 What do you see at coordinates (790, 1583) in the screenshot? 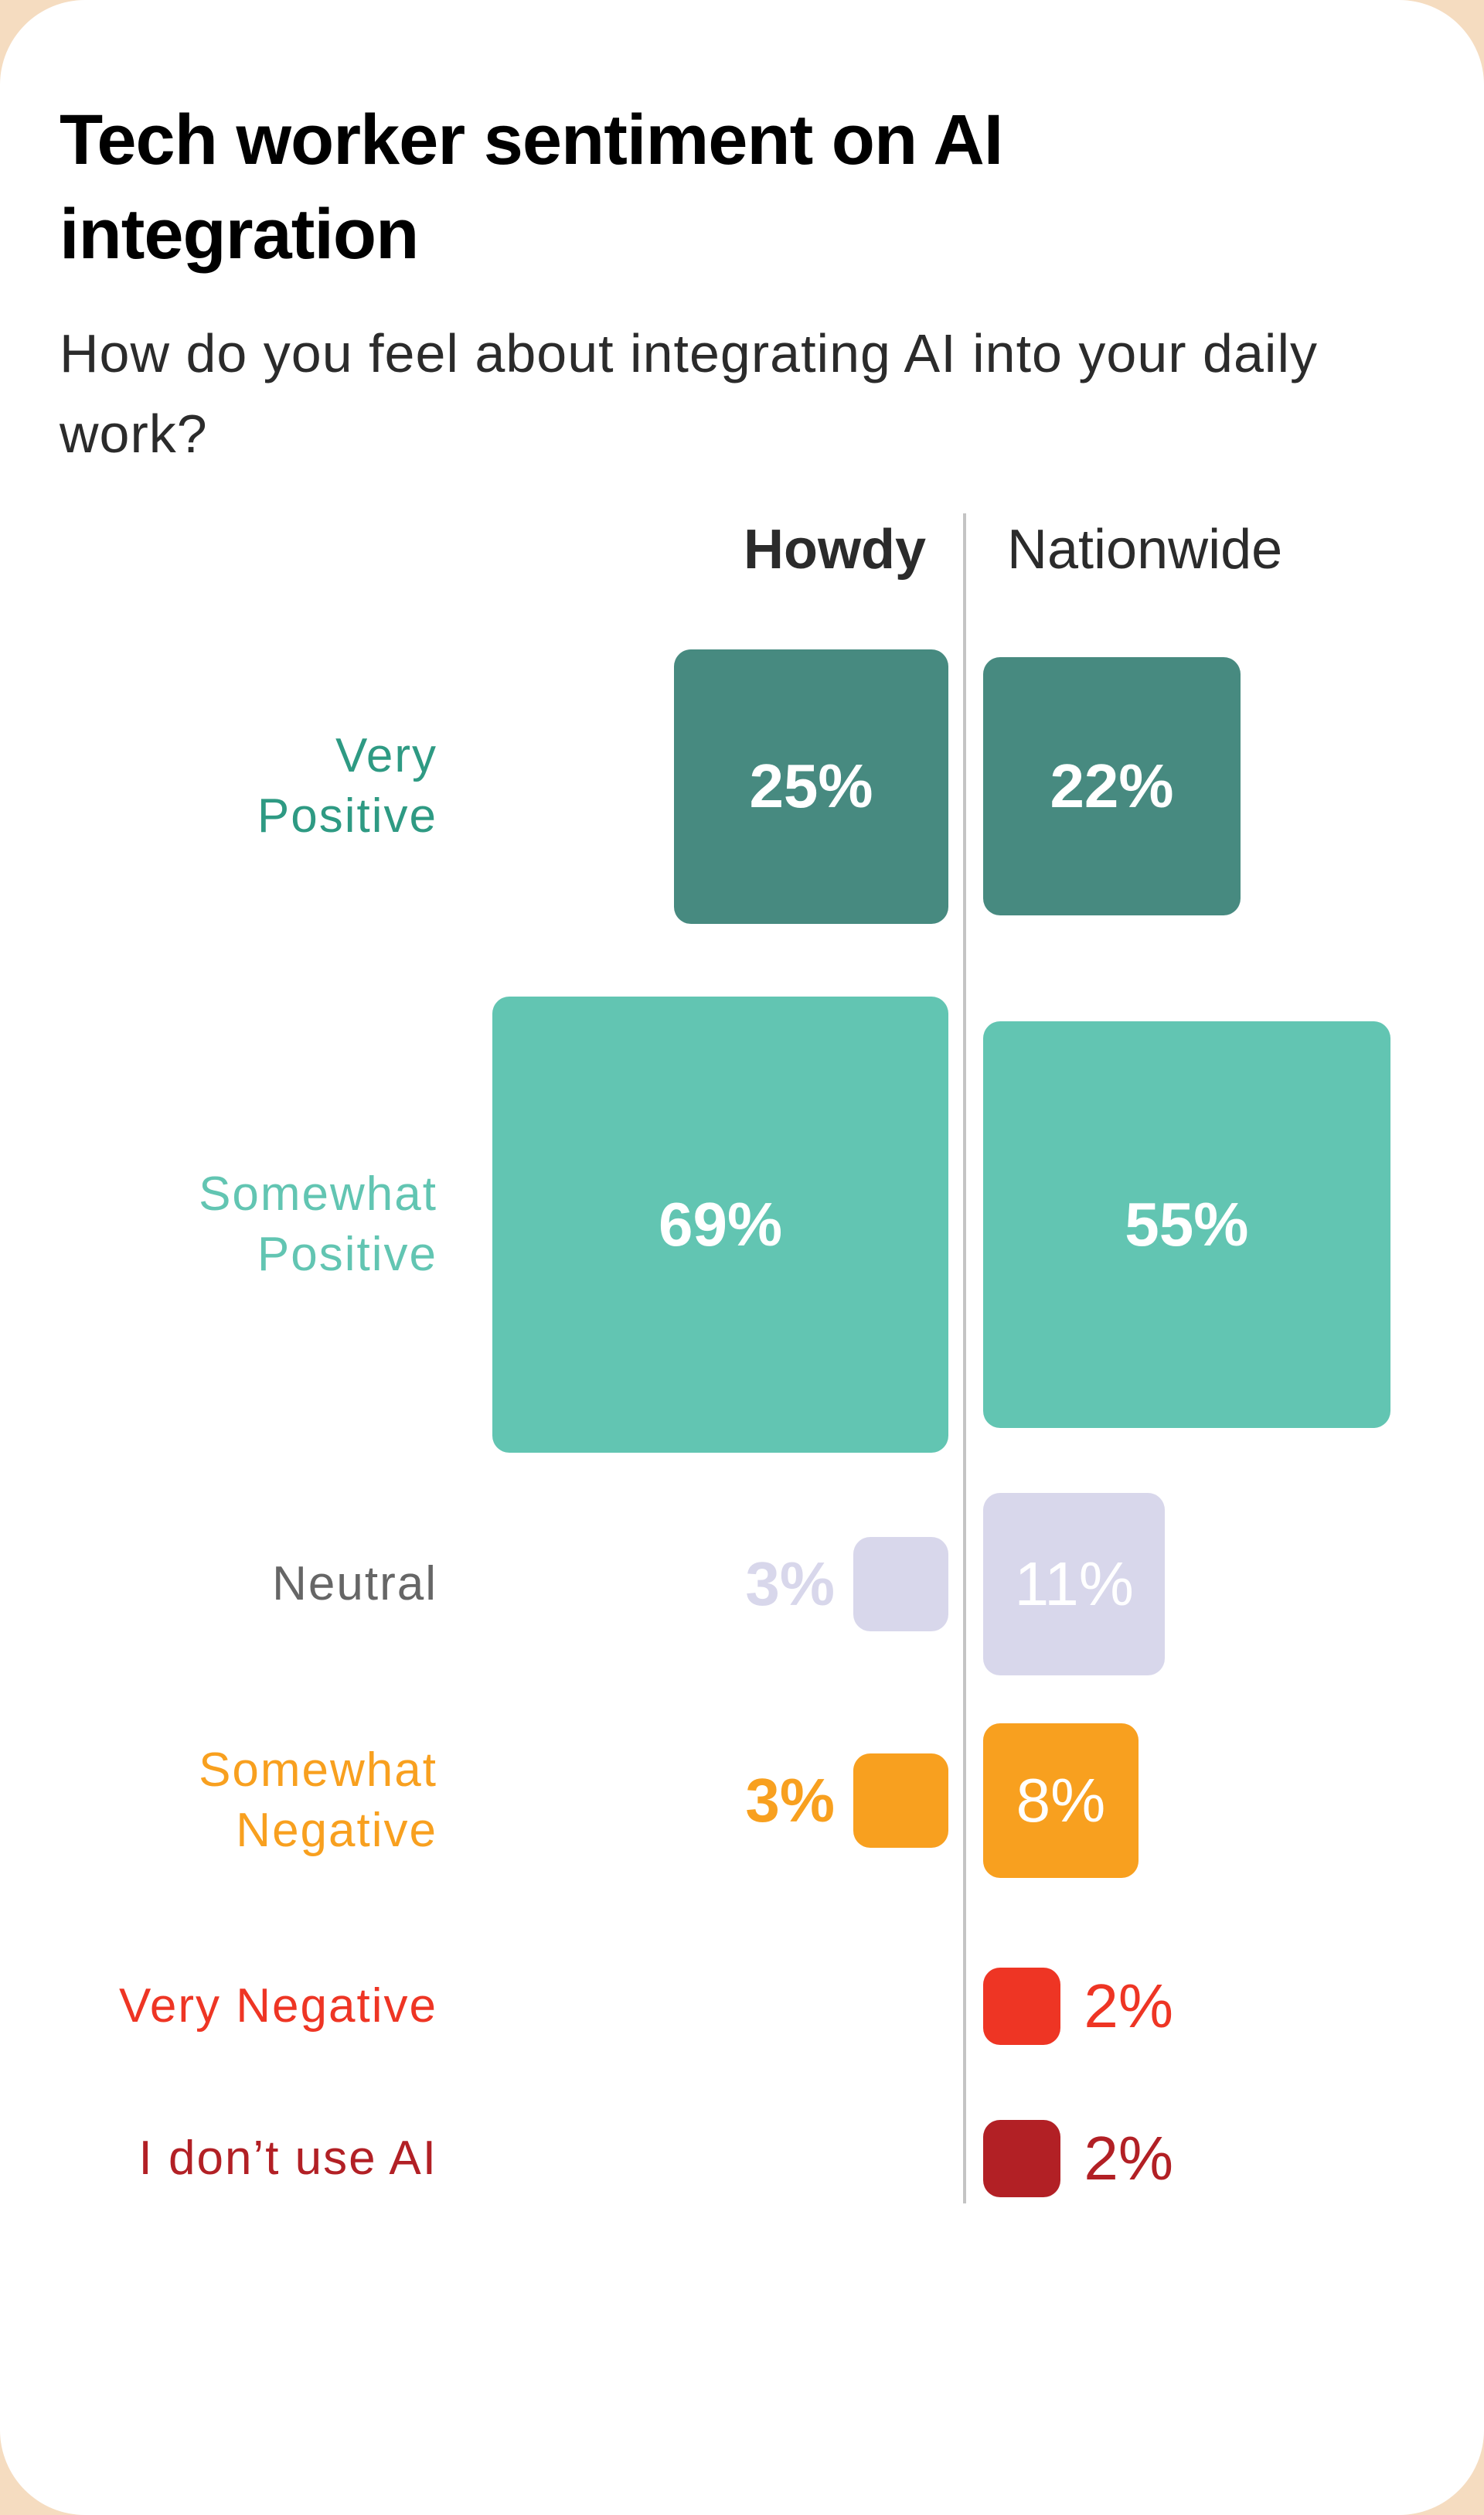
I see `value-label-howdy-neutral: 3%` at bounding box center [790, 1583].